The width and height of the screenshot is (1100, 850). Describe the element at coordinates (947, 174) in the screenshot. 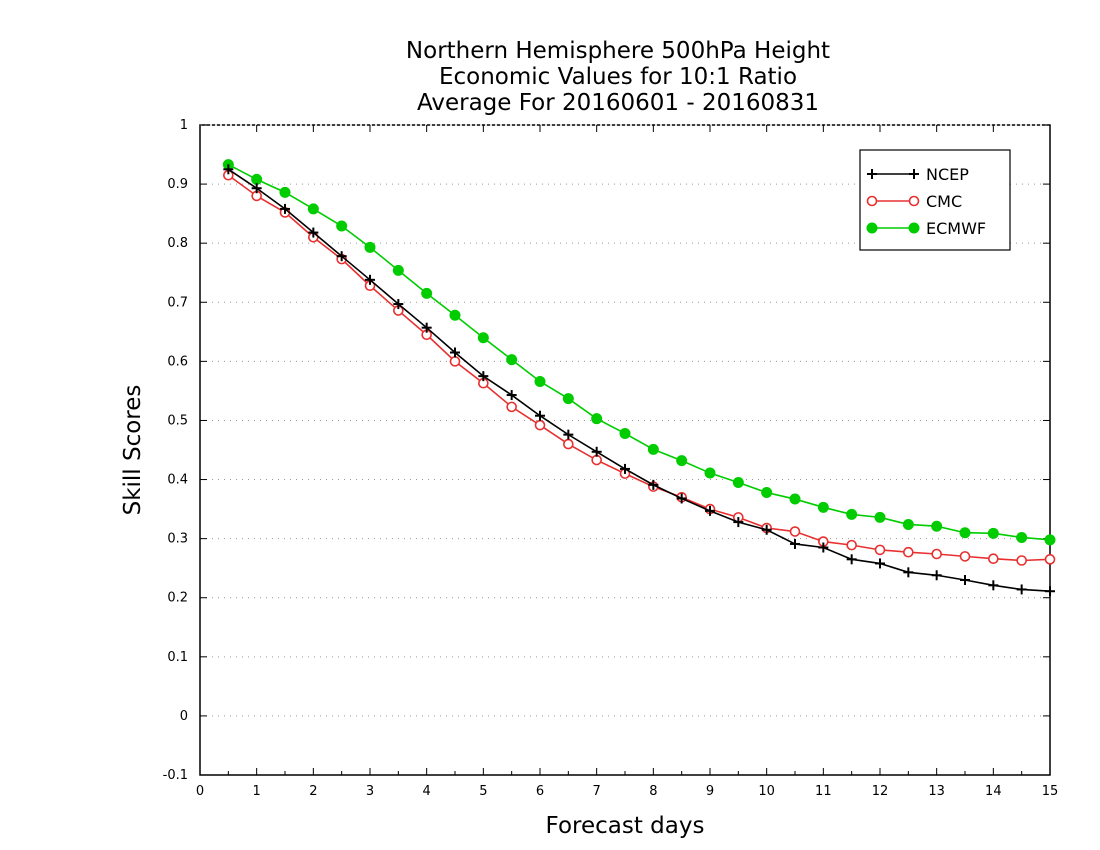

I see `legend-label: NCEP` at that location.